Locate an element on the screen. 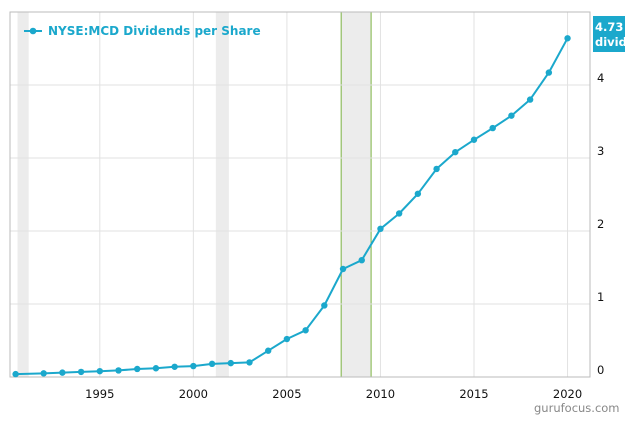 Image resolution: width=632 pixels, height=422 pixels. legend: NYSE:MCD Dividends per Share is located at coordinates (142, 31).